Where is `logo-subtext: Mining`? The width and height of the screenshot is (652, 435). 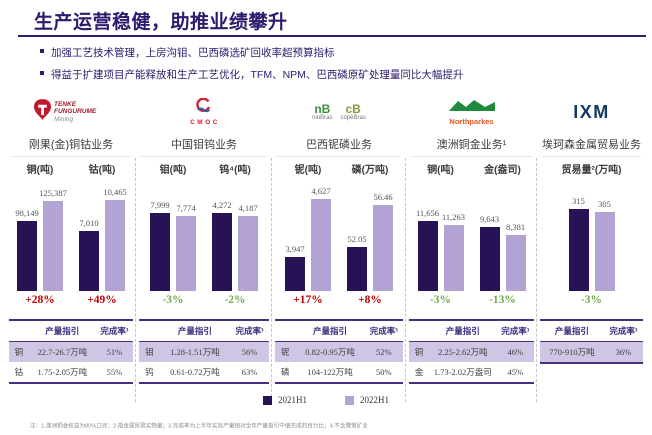
logo-subtext: Mining is located at coordinates (64, 119).